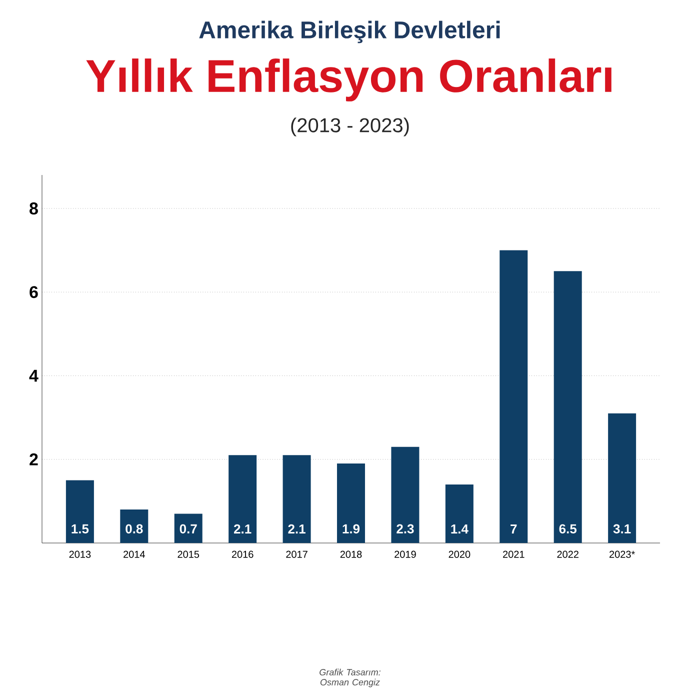  I want to click on y-tick-label: 6, so click(34, 292).